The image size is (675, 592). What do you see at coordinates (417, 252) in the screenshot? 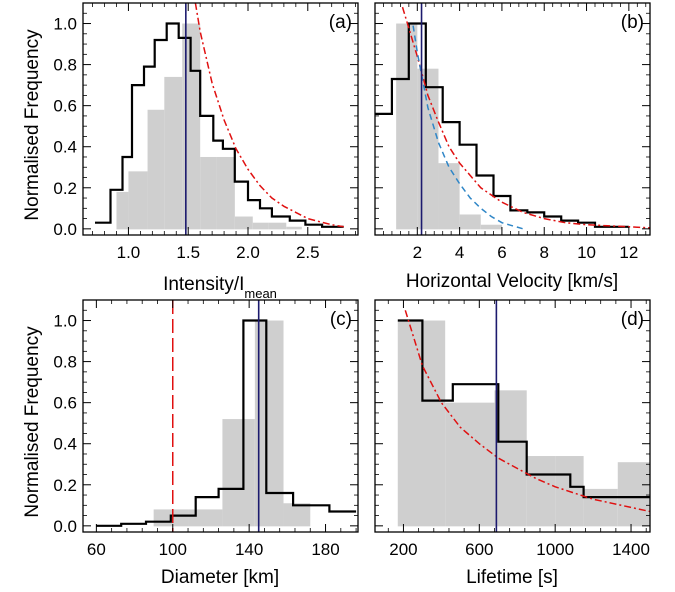
I see `panel-b-xtick-label: 2` at bounding box center [417, 252].